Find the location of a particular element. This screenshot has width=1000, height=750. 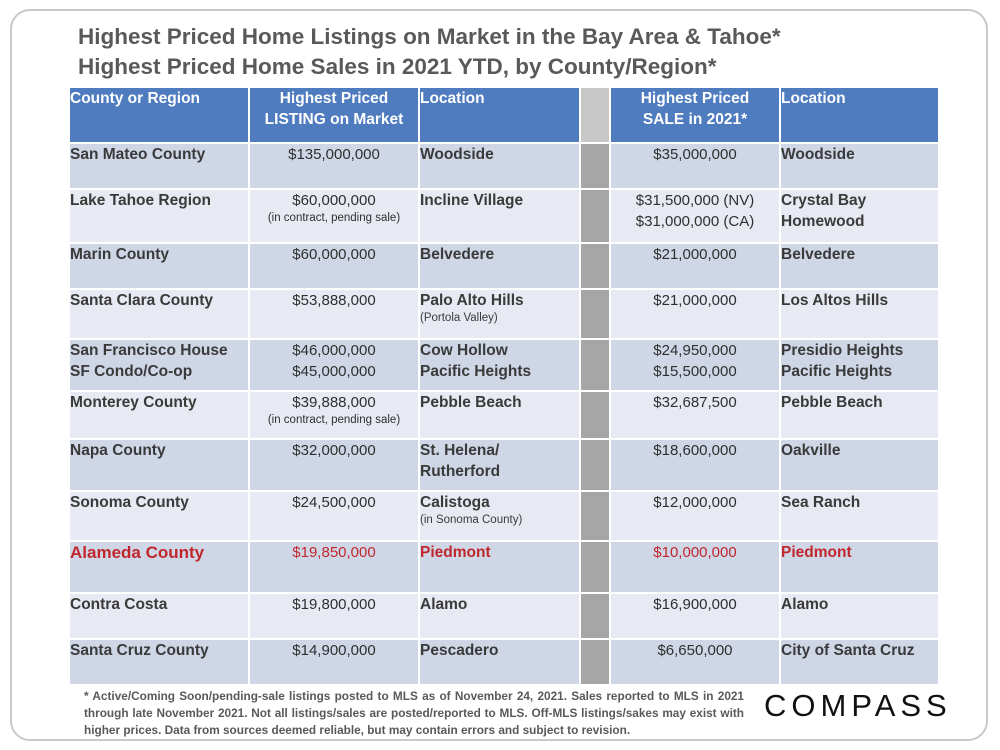

listing-location-cell: Pescadero is located at coordinates (499, 662).